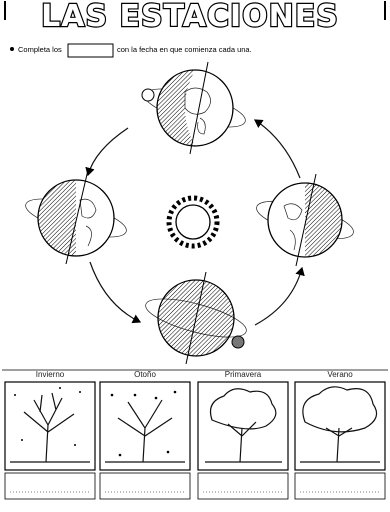  I want to click on instruction-text: Completa los, so click(40, 49).